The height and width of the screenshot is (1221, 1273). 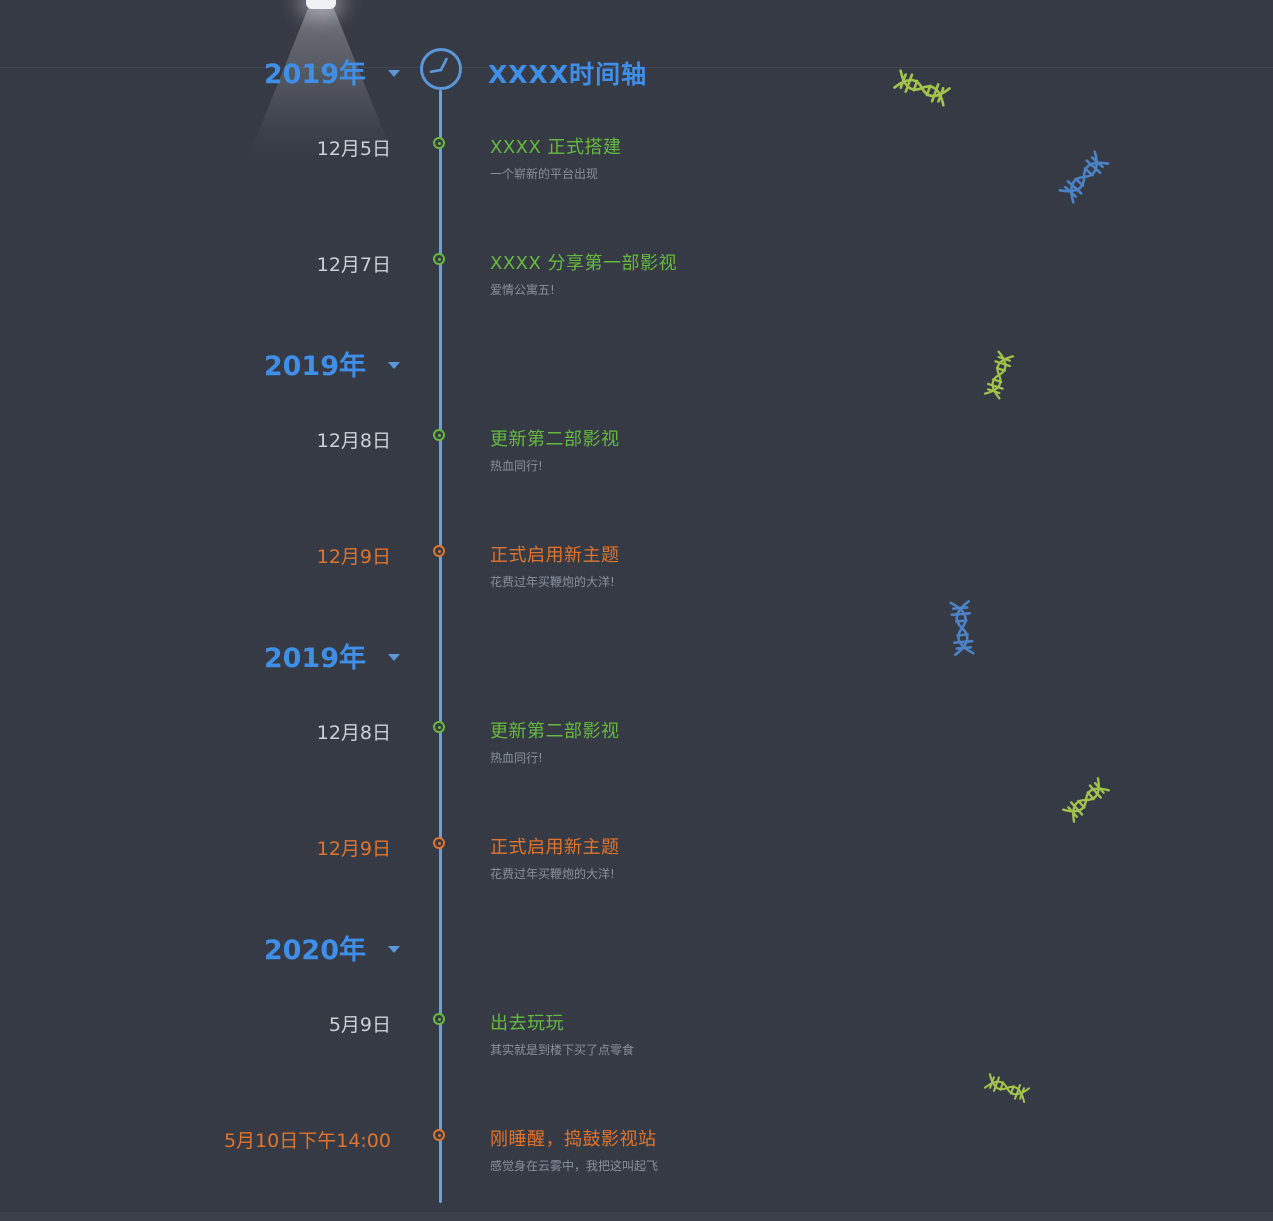 What do you see at coordinates (321, 4) in the screenshot?
I see `spotlight-lamp-icon` at bounding box center [321, 4].